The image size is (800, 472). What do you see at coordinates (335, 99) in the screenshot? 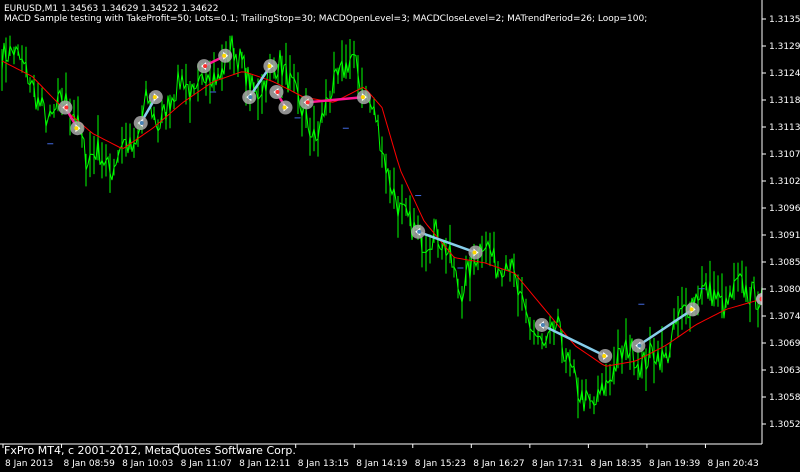
I see `sell-trade-line` at bounding box center [335, 99].